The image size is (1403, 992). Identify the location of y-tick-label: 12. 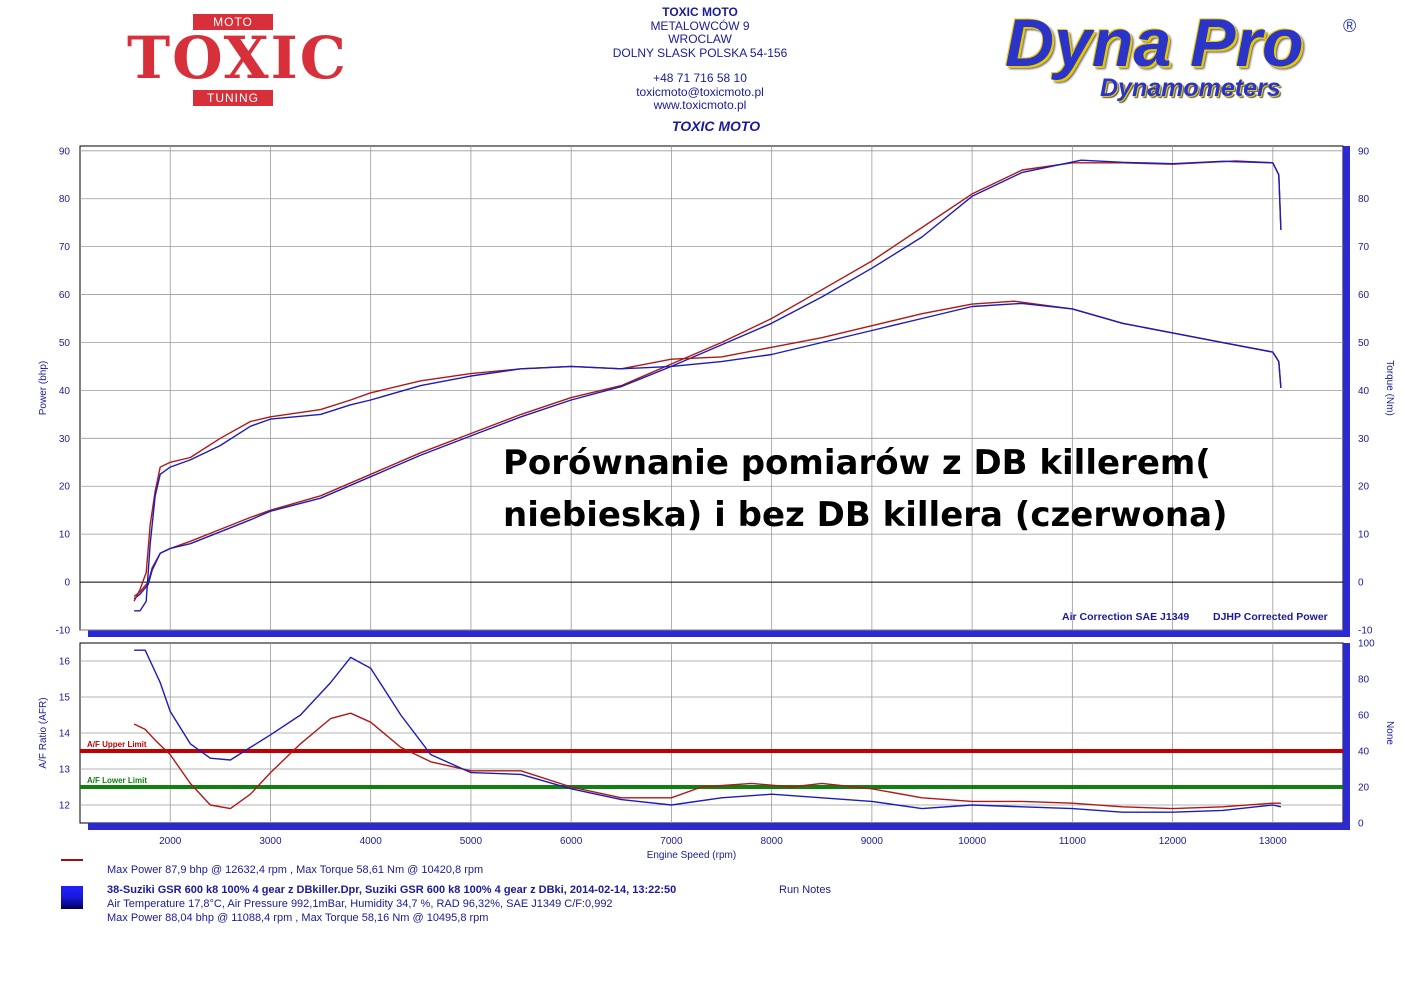
(65, 806).